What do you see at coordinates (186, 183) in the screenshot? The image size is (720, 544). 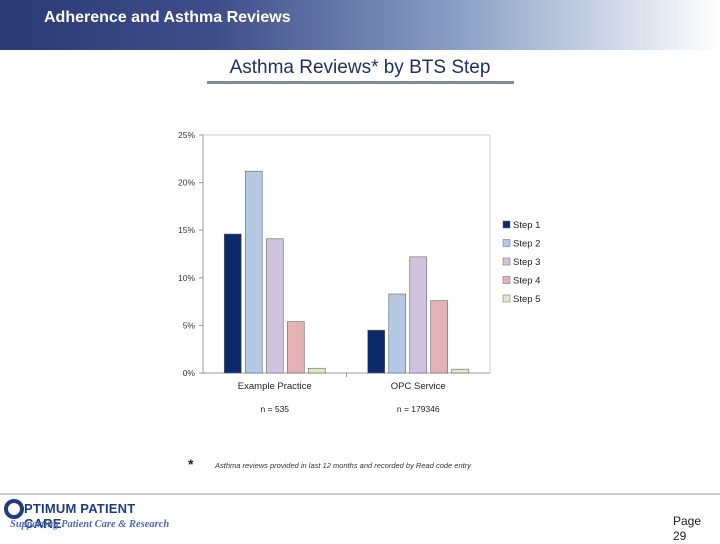 I see `y-tick-label: 20%` at bounding box center [186, 183].